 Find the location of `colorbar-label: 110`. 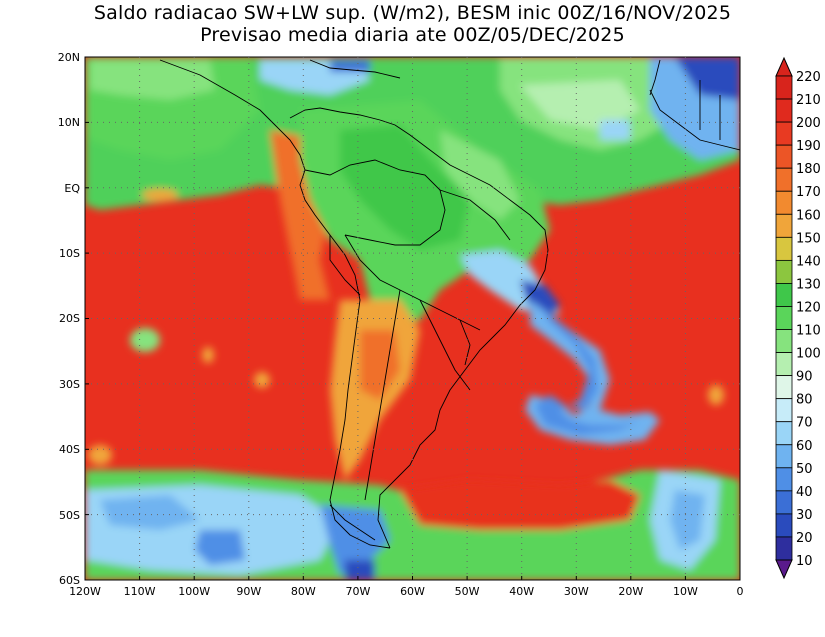

colorbar-label: 110 is located at coordinates (808, 331).